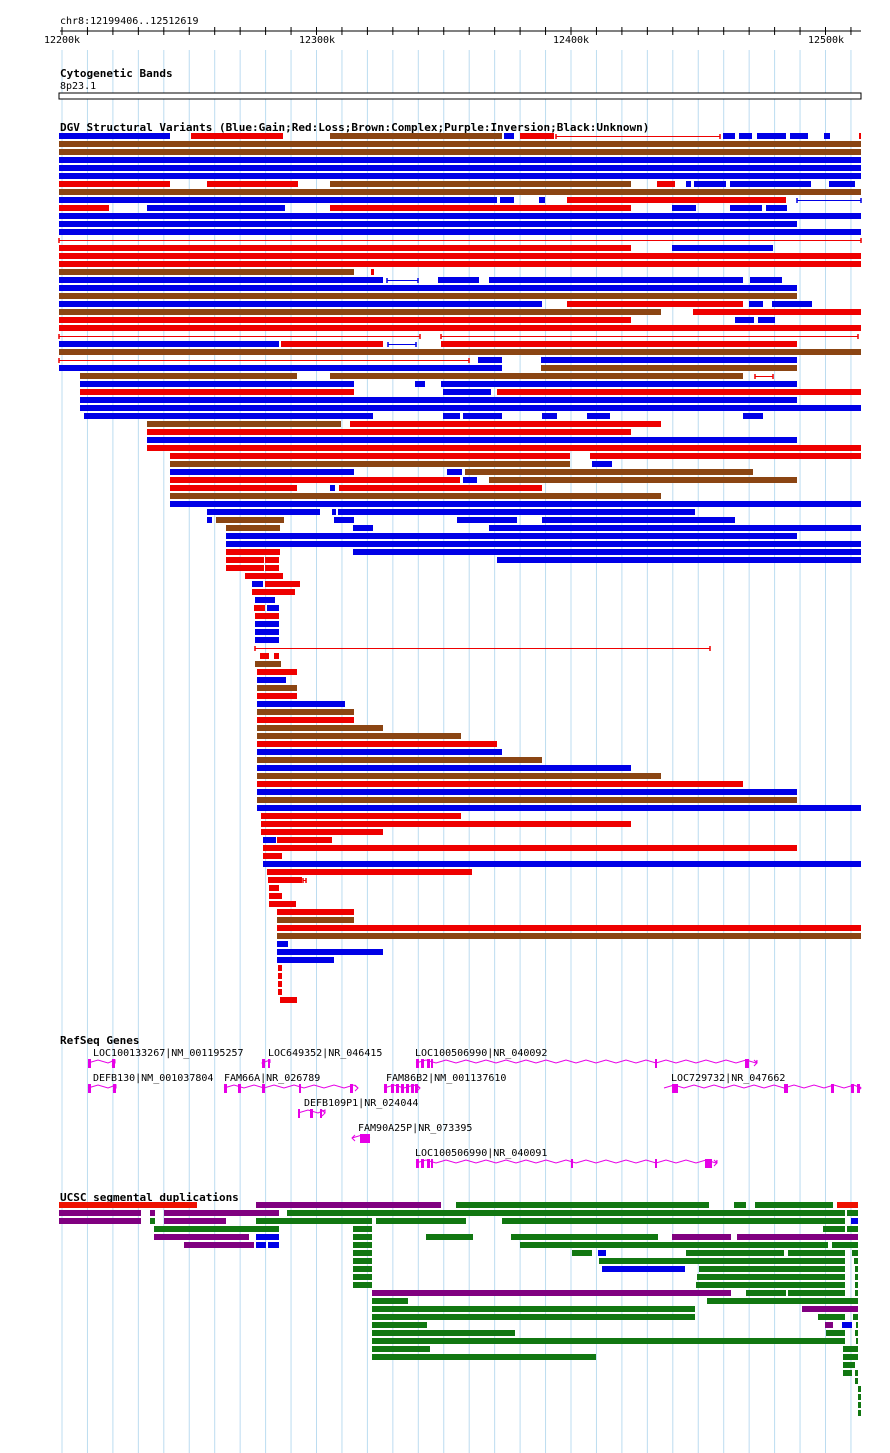 This screenshot has width=890, height=1453. Describe the element at coordinates (168, 1053) in the screenshot. I see `gene-label: LOC100133267|NM_001195257` at that location.